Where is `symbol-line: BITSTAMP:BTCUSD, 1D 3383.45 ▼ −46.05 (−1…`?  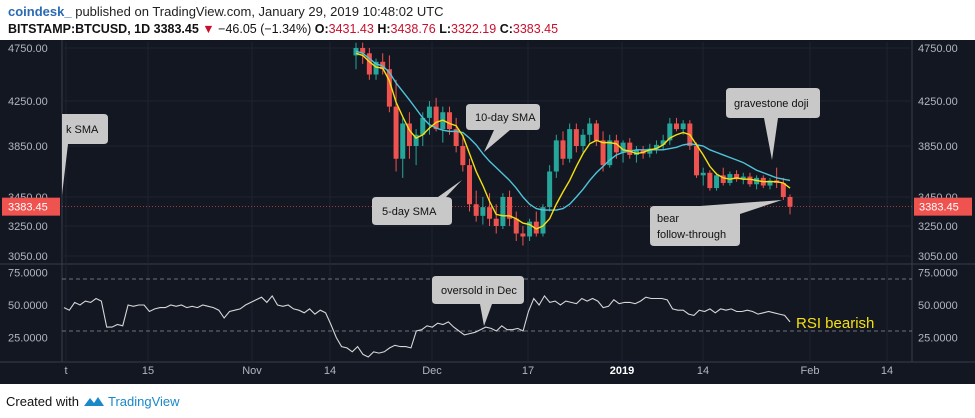
symbol-line: BITSTAMP:BTCUSD, 1D 3383.45 ▼ −46.05 (−1… is located at coordinates (283, 29).